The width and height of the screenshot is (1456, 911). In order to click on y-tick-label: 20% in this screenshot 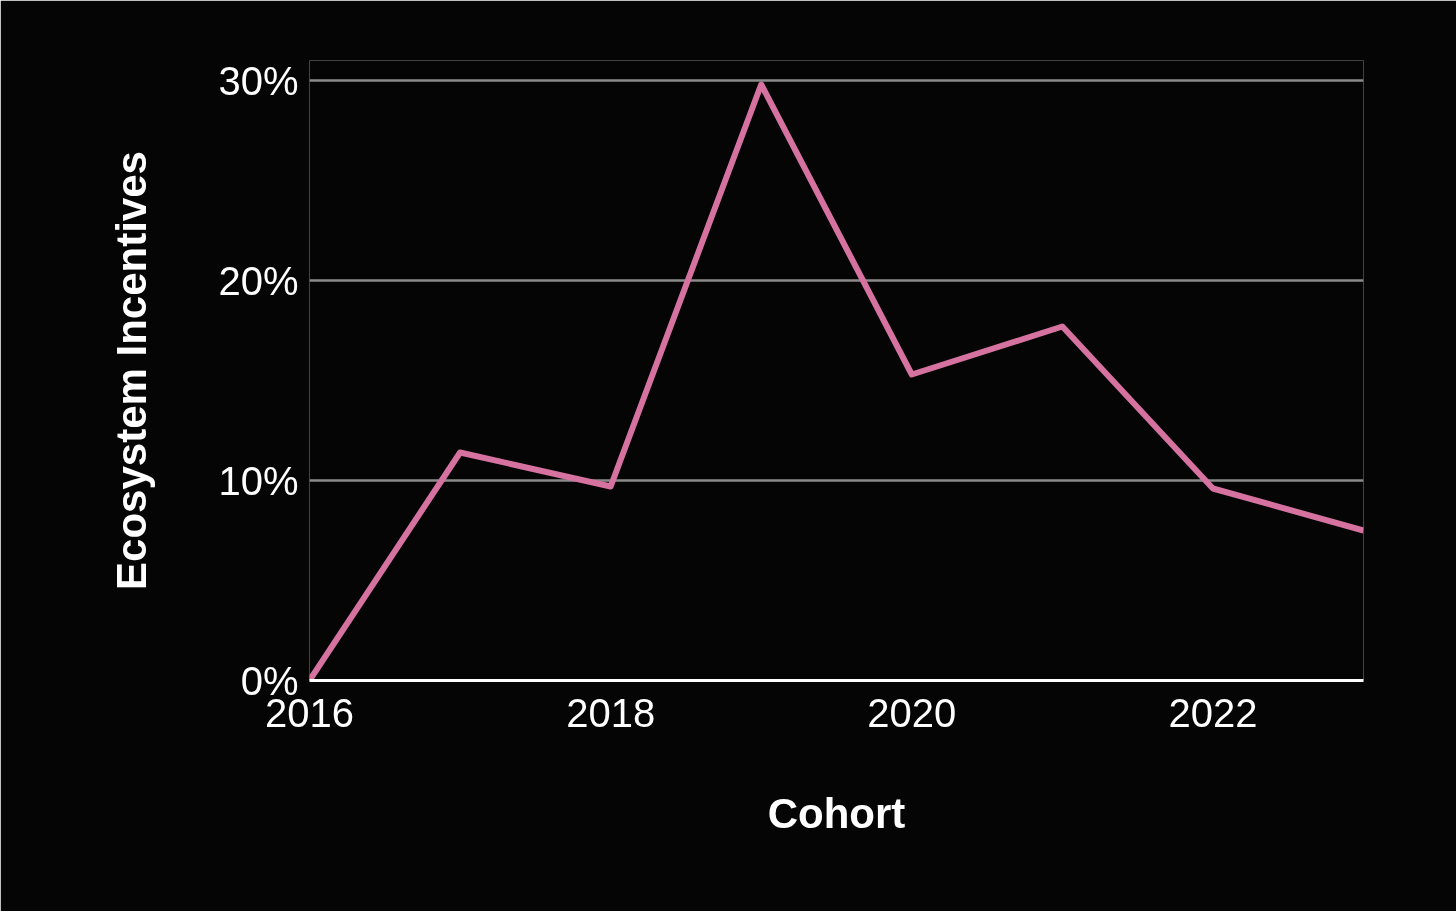, I will do `click(258, 280)`.